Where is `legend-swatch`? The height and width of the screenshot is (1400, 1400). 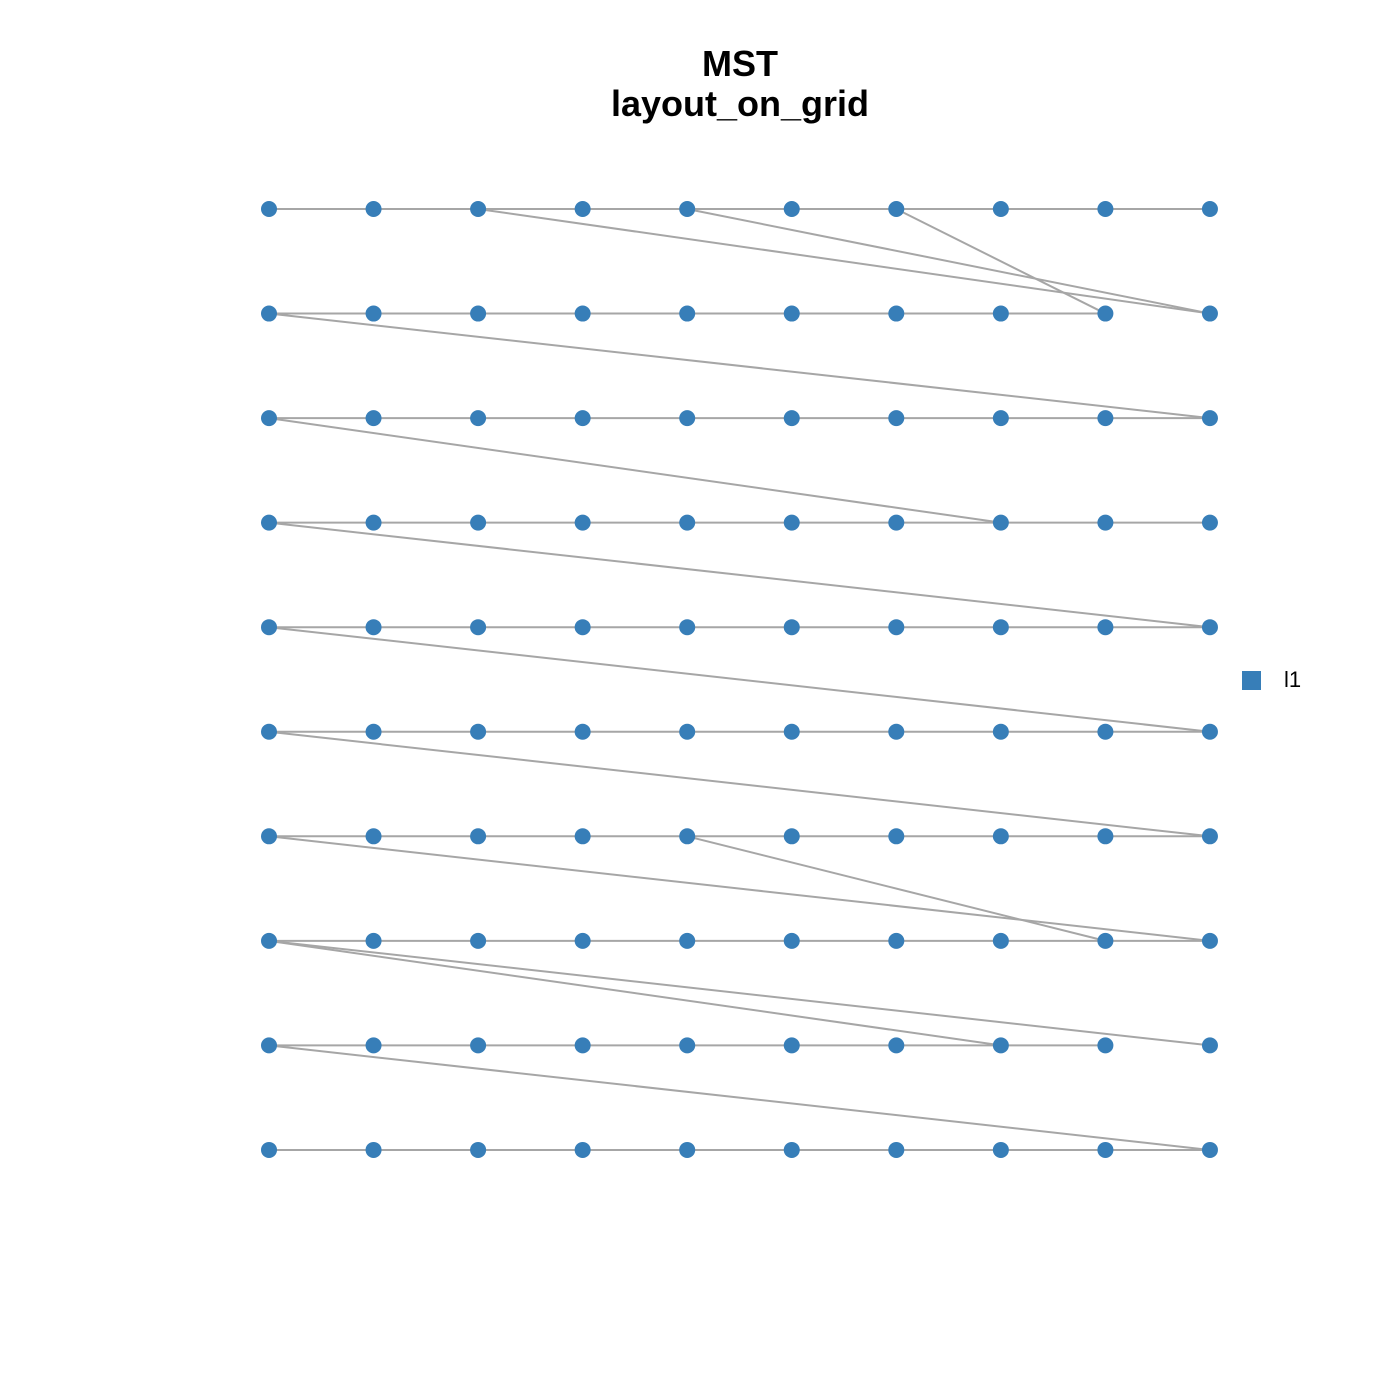
legend-swatch is located at coordinates (1251, 680).